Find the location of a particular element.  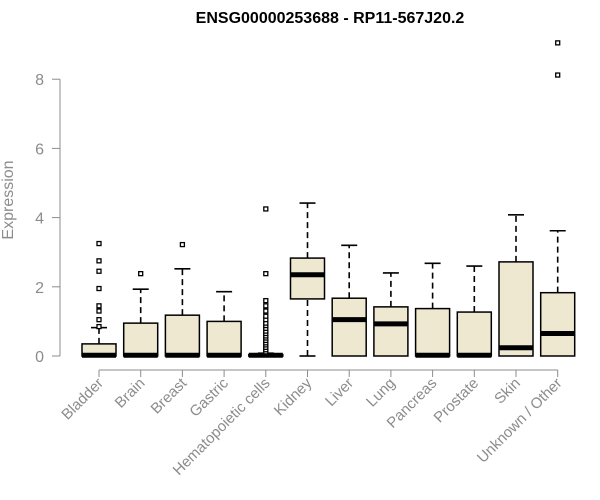

box-prostate is located at coordinates (474, 311).